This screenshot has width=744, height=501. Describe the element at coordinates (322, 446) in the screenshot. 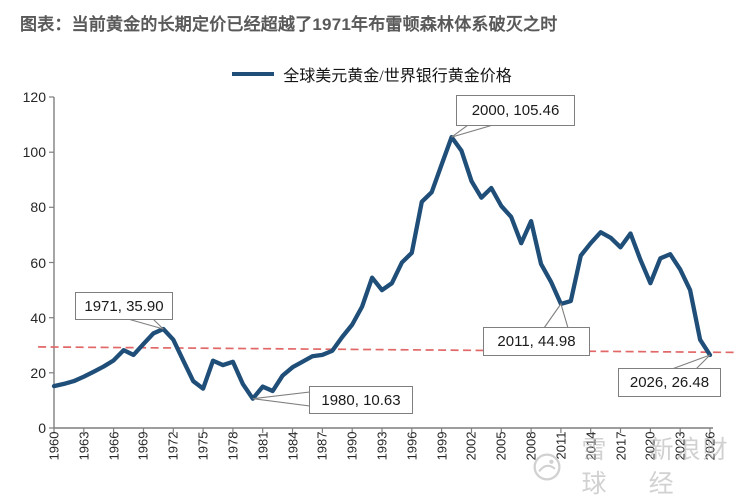

I see `x-tick-label: 1987` at that location.